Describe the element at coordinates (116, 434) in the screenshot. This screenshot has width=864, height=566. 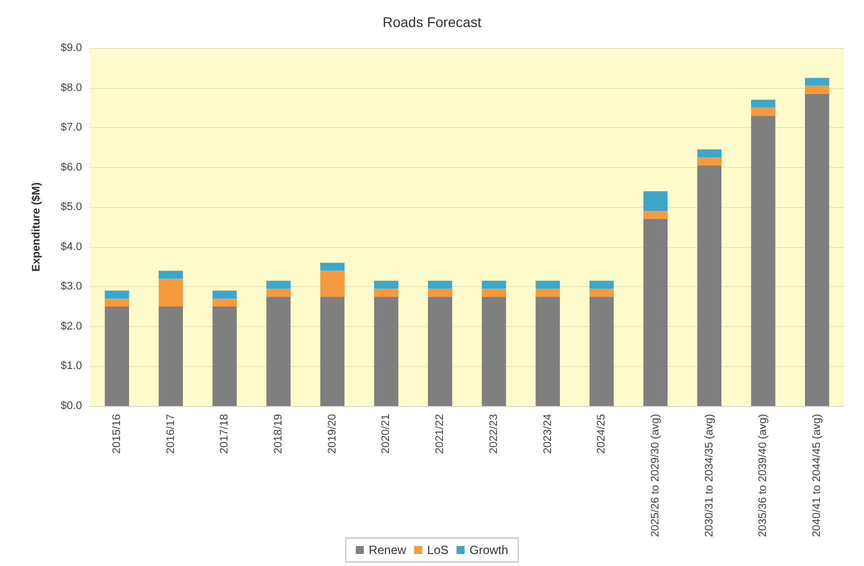
I see `x-tick-label: 2015/16` at that location.